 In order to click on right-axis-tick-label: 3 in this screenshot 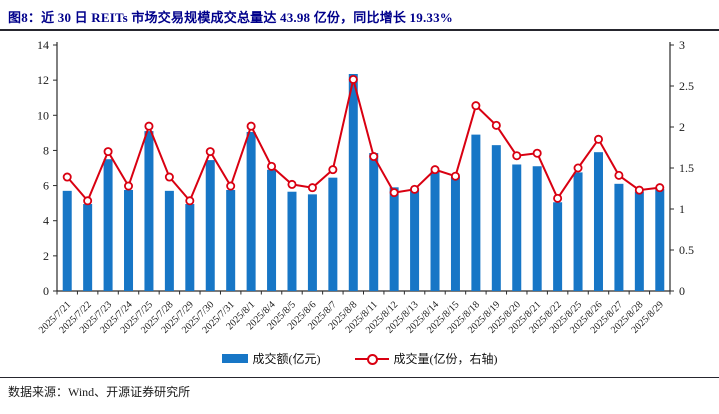, I will do `click(682, 45)`.